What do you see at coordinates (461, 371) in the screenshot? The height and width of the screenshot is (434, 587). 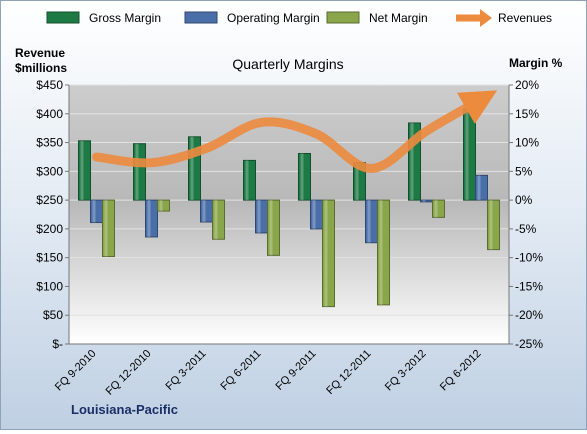 I see `x-tick-label: FQ 6-2012` at bounding box center [461, 371].